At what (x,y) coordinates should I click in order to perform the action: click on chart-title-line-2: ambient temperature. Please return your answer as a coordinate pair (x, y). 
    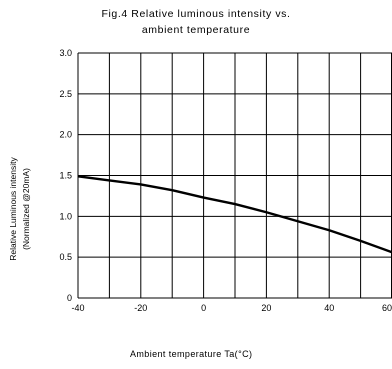
    Looking at the image, I should click on (196, 30).